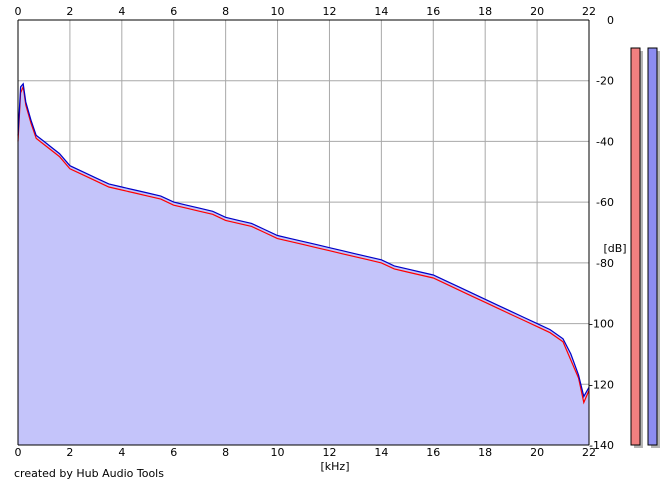 Image resolution: width=672 pixels, height=485 pixels. Describe the element at coordinates (605, 141) in the screenshot. I see `y-tick-label: -40` at that location.